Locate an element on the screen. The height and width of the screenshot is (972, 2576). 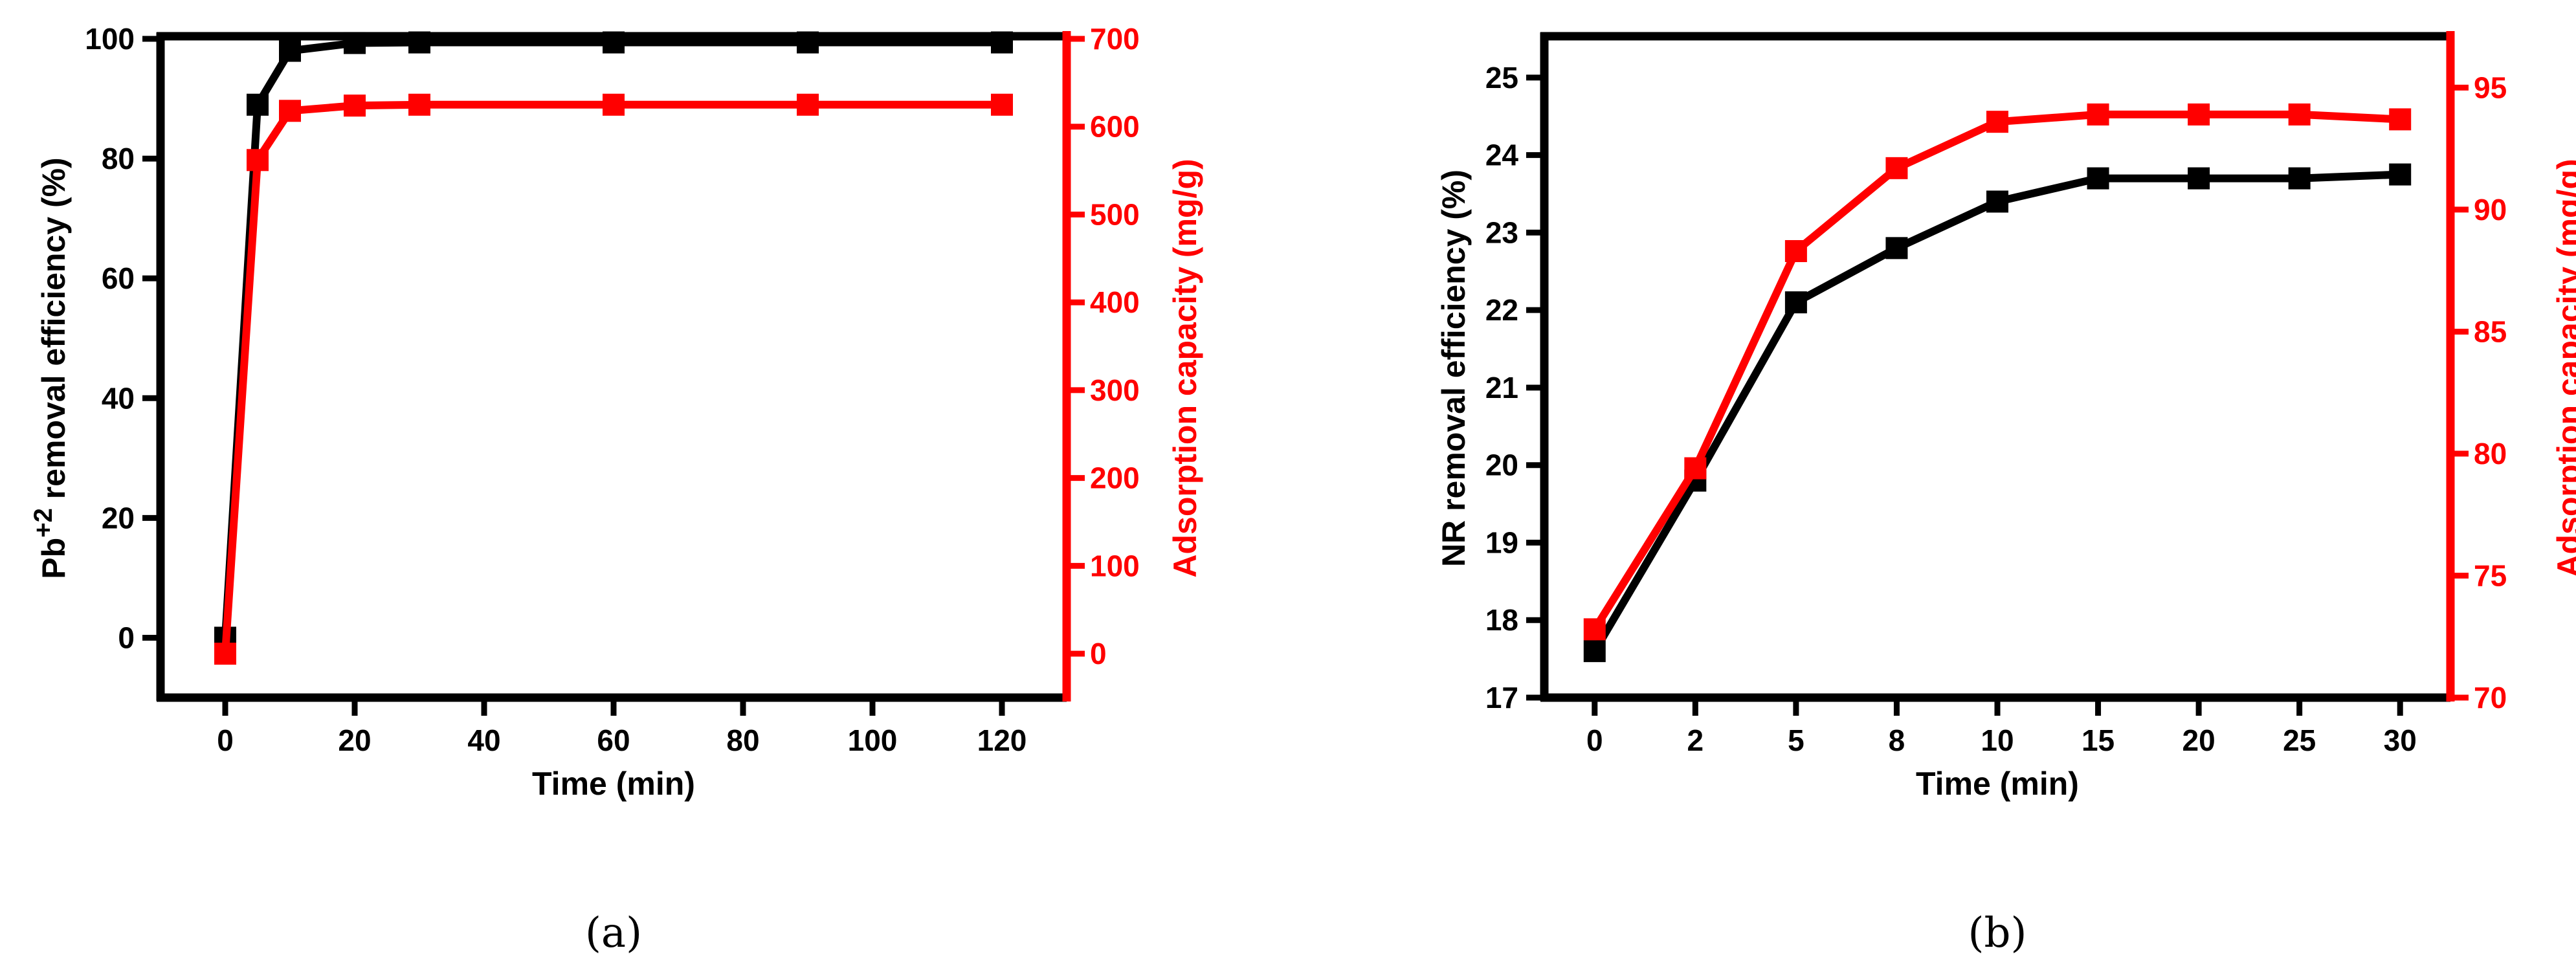
panel-a-ytick-right-label: 700 is located at coordinates (1115, 39).